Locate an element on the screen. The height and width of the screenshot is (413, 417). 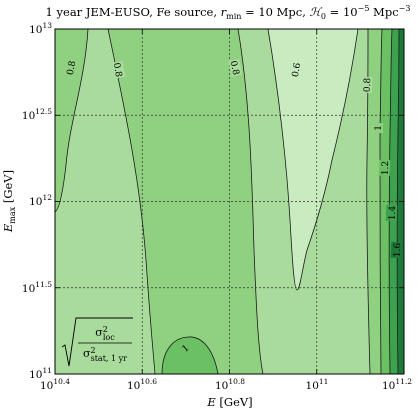
y-tick-exp-4: 12.5 is located at coordinates (43, 111).